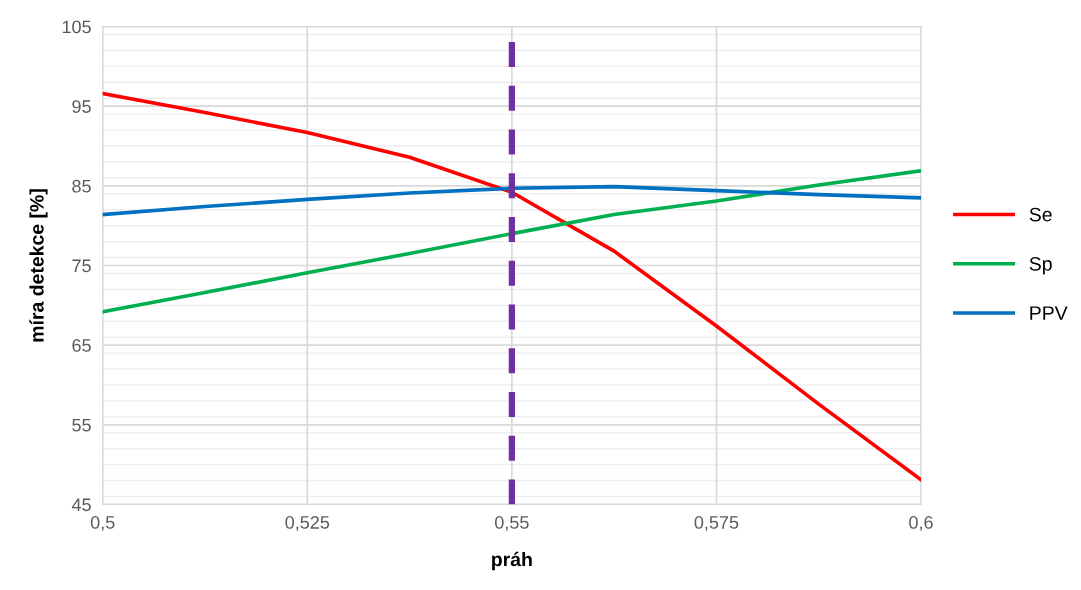  What do you see at coordinates (81, 266) in the screenshot?
I see `y-tick-label: 75` at bounding box center [81, 266].